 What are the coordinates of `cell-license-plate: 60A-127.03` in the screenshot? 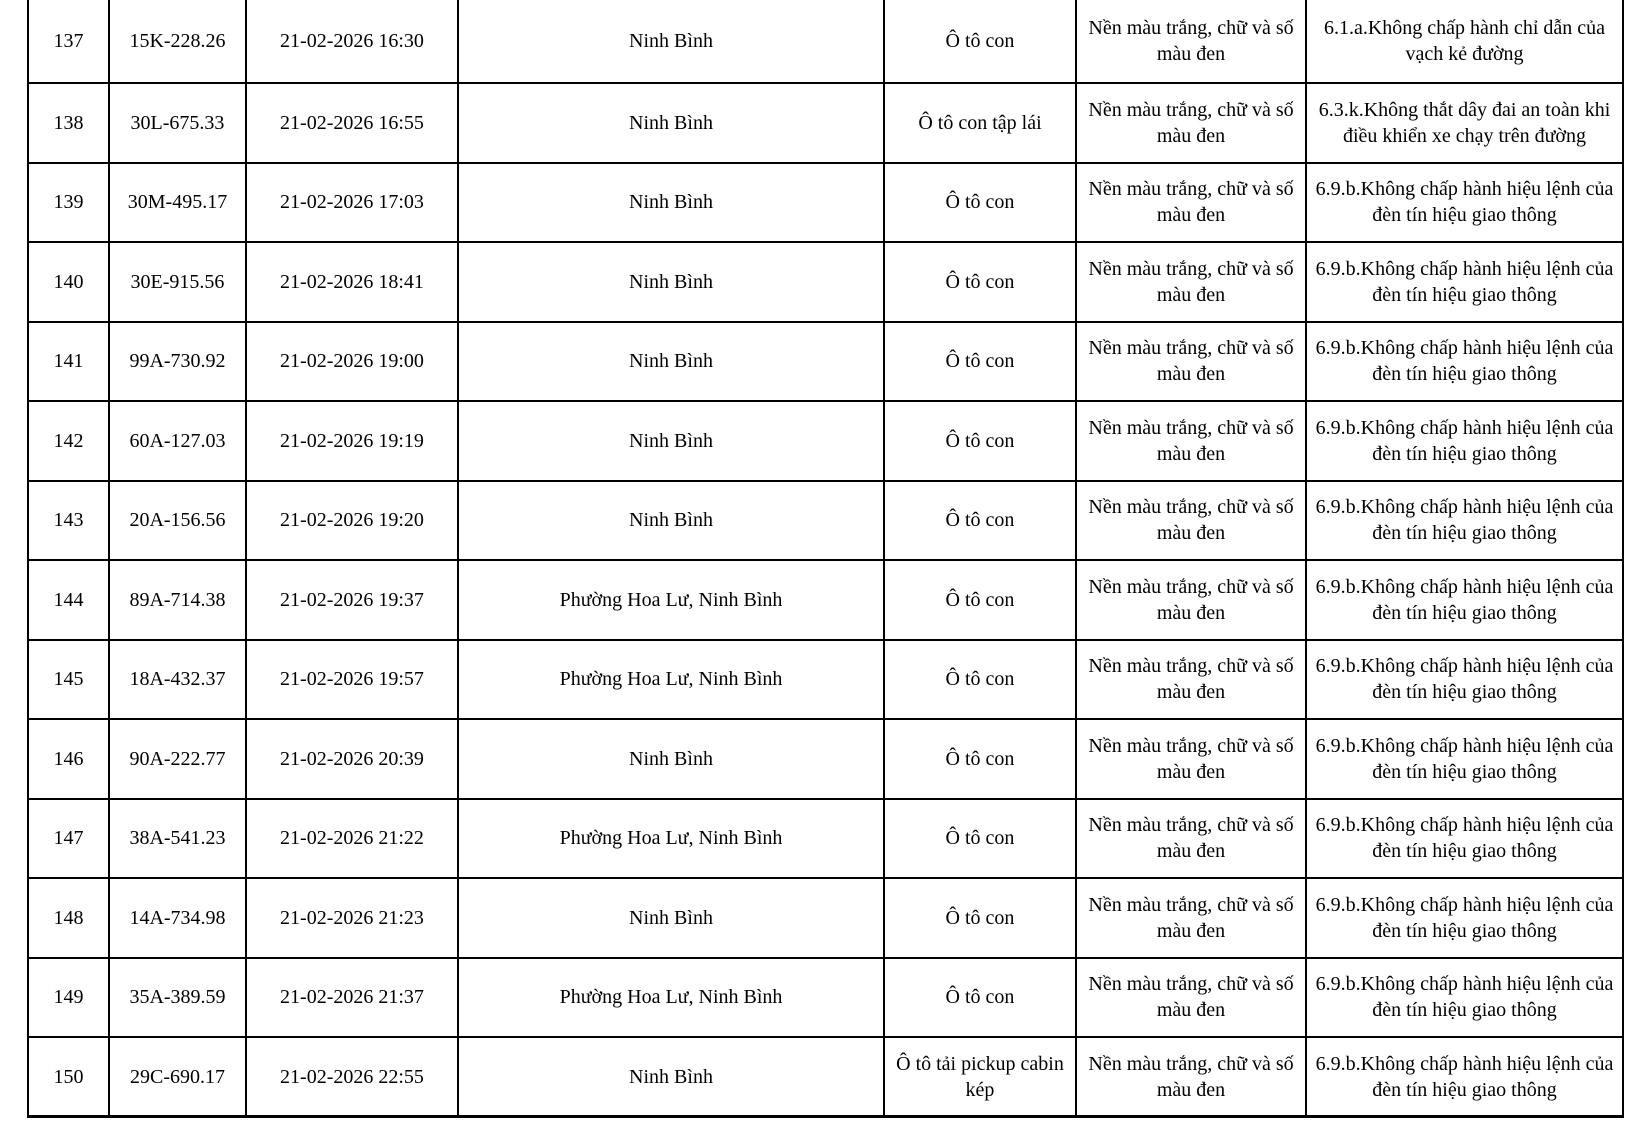 It's located at (177, 441).